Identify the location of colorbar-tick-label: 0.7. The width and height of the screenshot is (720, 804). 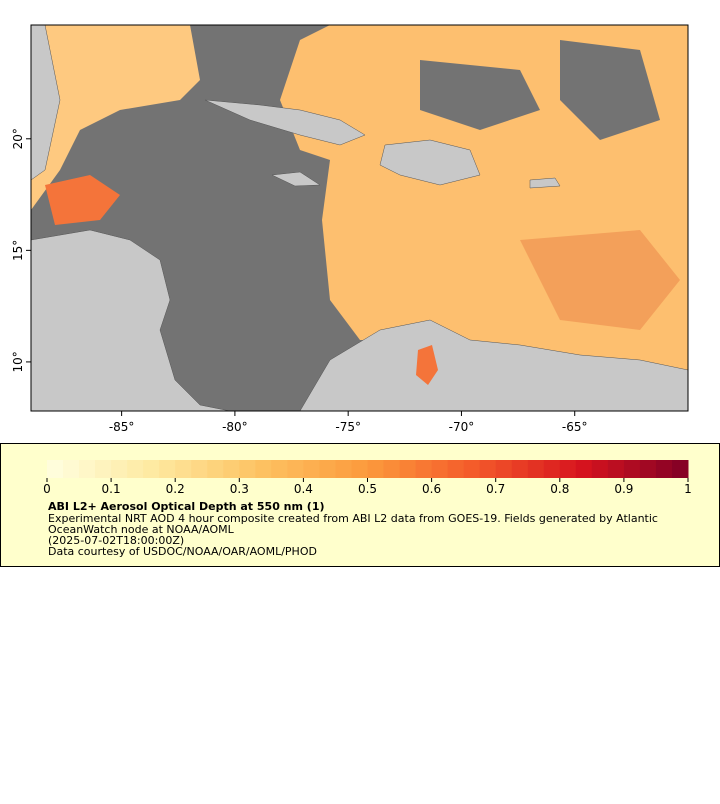
(495, 489).